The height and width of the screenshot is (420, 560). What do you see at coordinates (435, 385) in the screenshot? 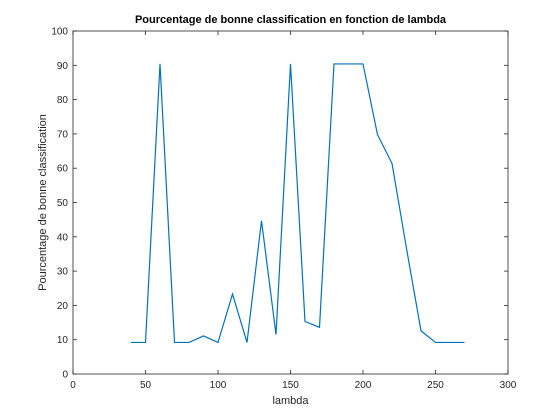
I see `x-tick-label: 250` at bounding box center [435, 385].